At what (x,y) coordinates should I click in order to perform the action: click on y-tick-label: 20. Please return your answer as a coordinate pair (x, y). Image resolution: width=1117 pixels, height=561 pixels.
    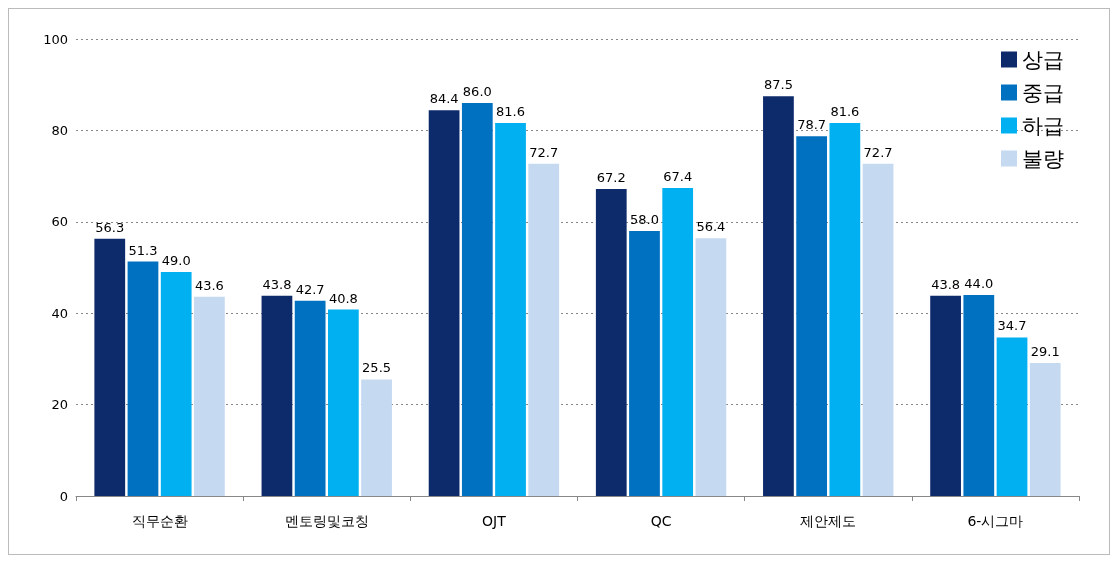
    Looking at the image, I should click on (59, 405).